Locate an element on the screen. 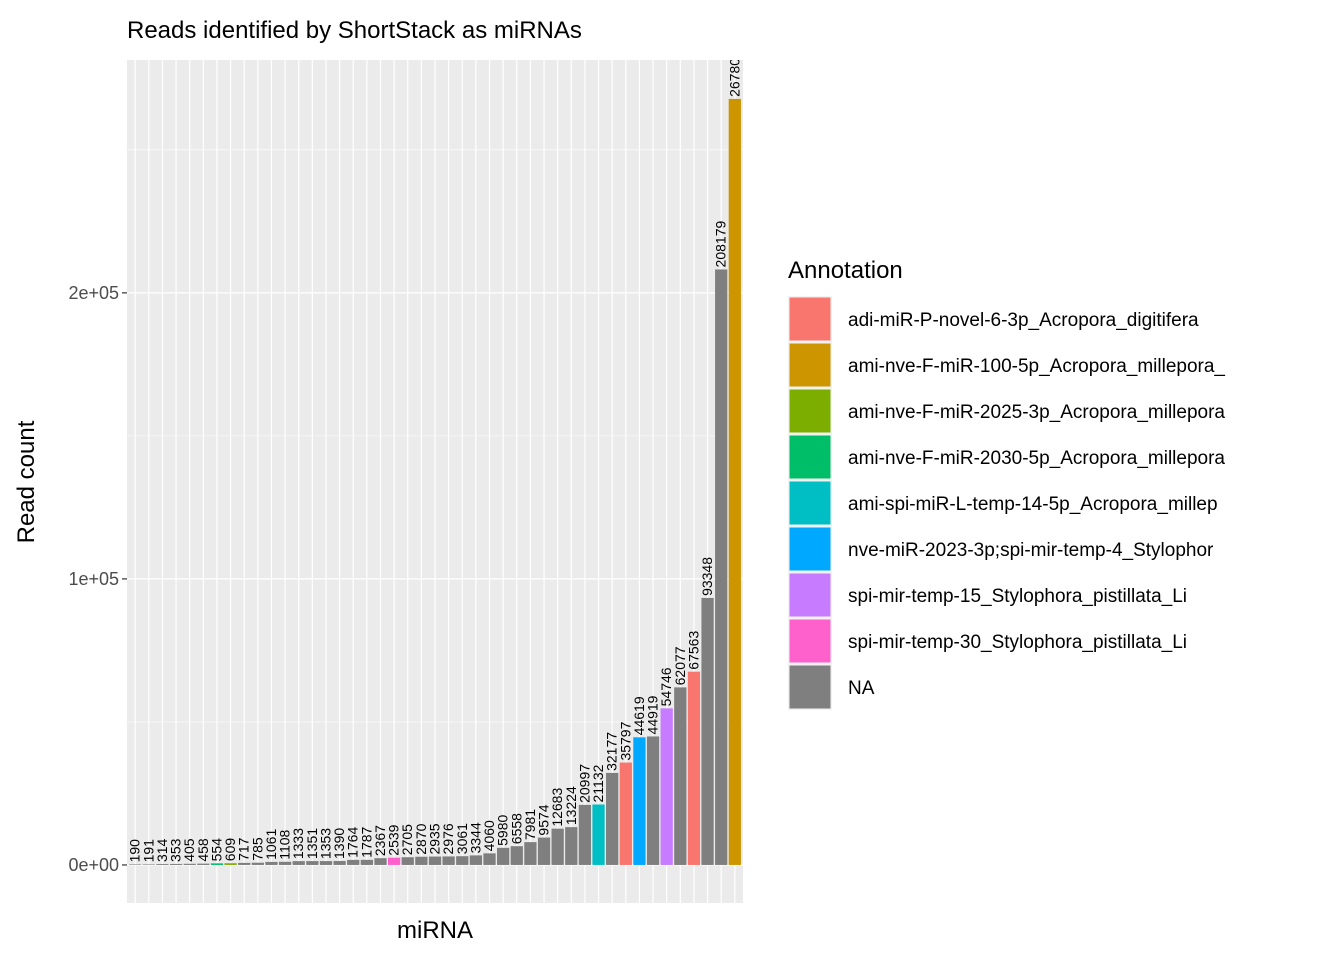 Image resolution: width=1344 pixels, height=965 pixels. bar-value-label: 9574 is located at coordinates (544, 819).